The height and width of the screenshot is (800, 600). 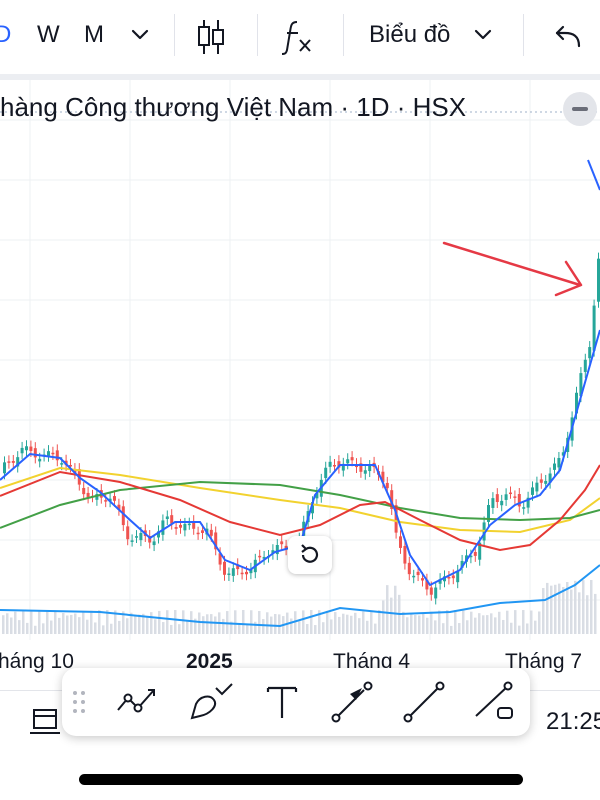 I want to click on undo-icon, so click(x=568, y=37).